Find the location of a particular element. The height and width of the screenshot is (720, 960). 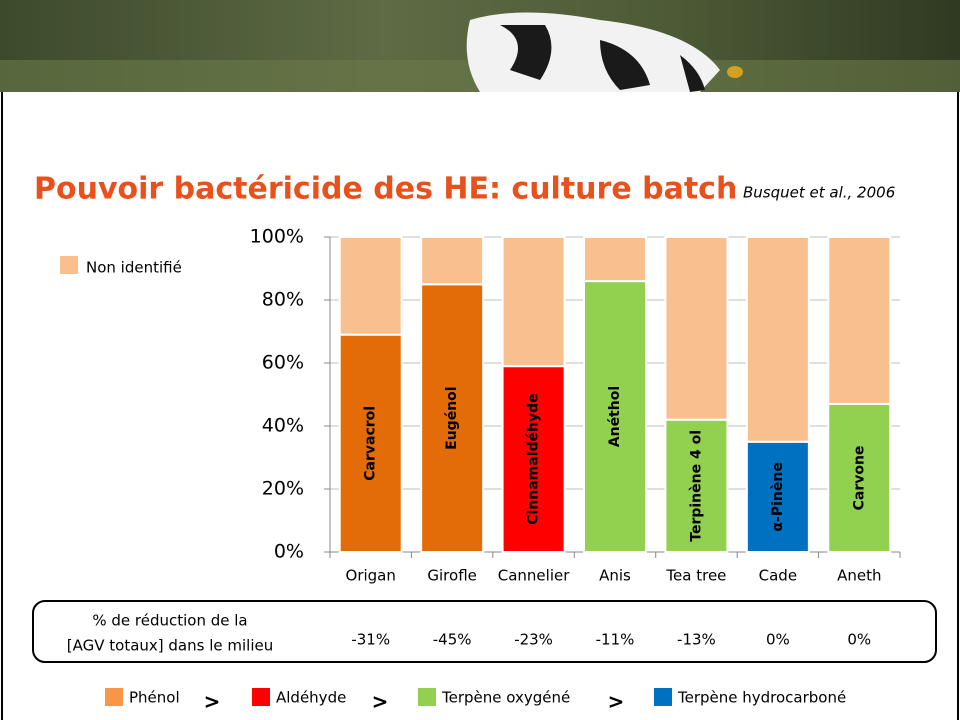

row-label: % de réduction de la is located at coordinates (169, 621).